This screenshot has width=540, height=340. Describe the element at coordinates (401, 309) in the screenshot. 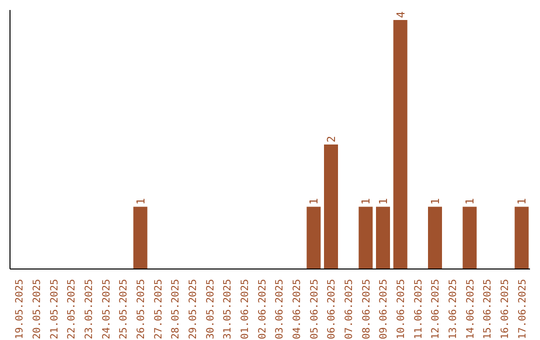

I see `x-tick-label: 10.06.2025` at that location.